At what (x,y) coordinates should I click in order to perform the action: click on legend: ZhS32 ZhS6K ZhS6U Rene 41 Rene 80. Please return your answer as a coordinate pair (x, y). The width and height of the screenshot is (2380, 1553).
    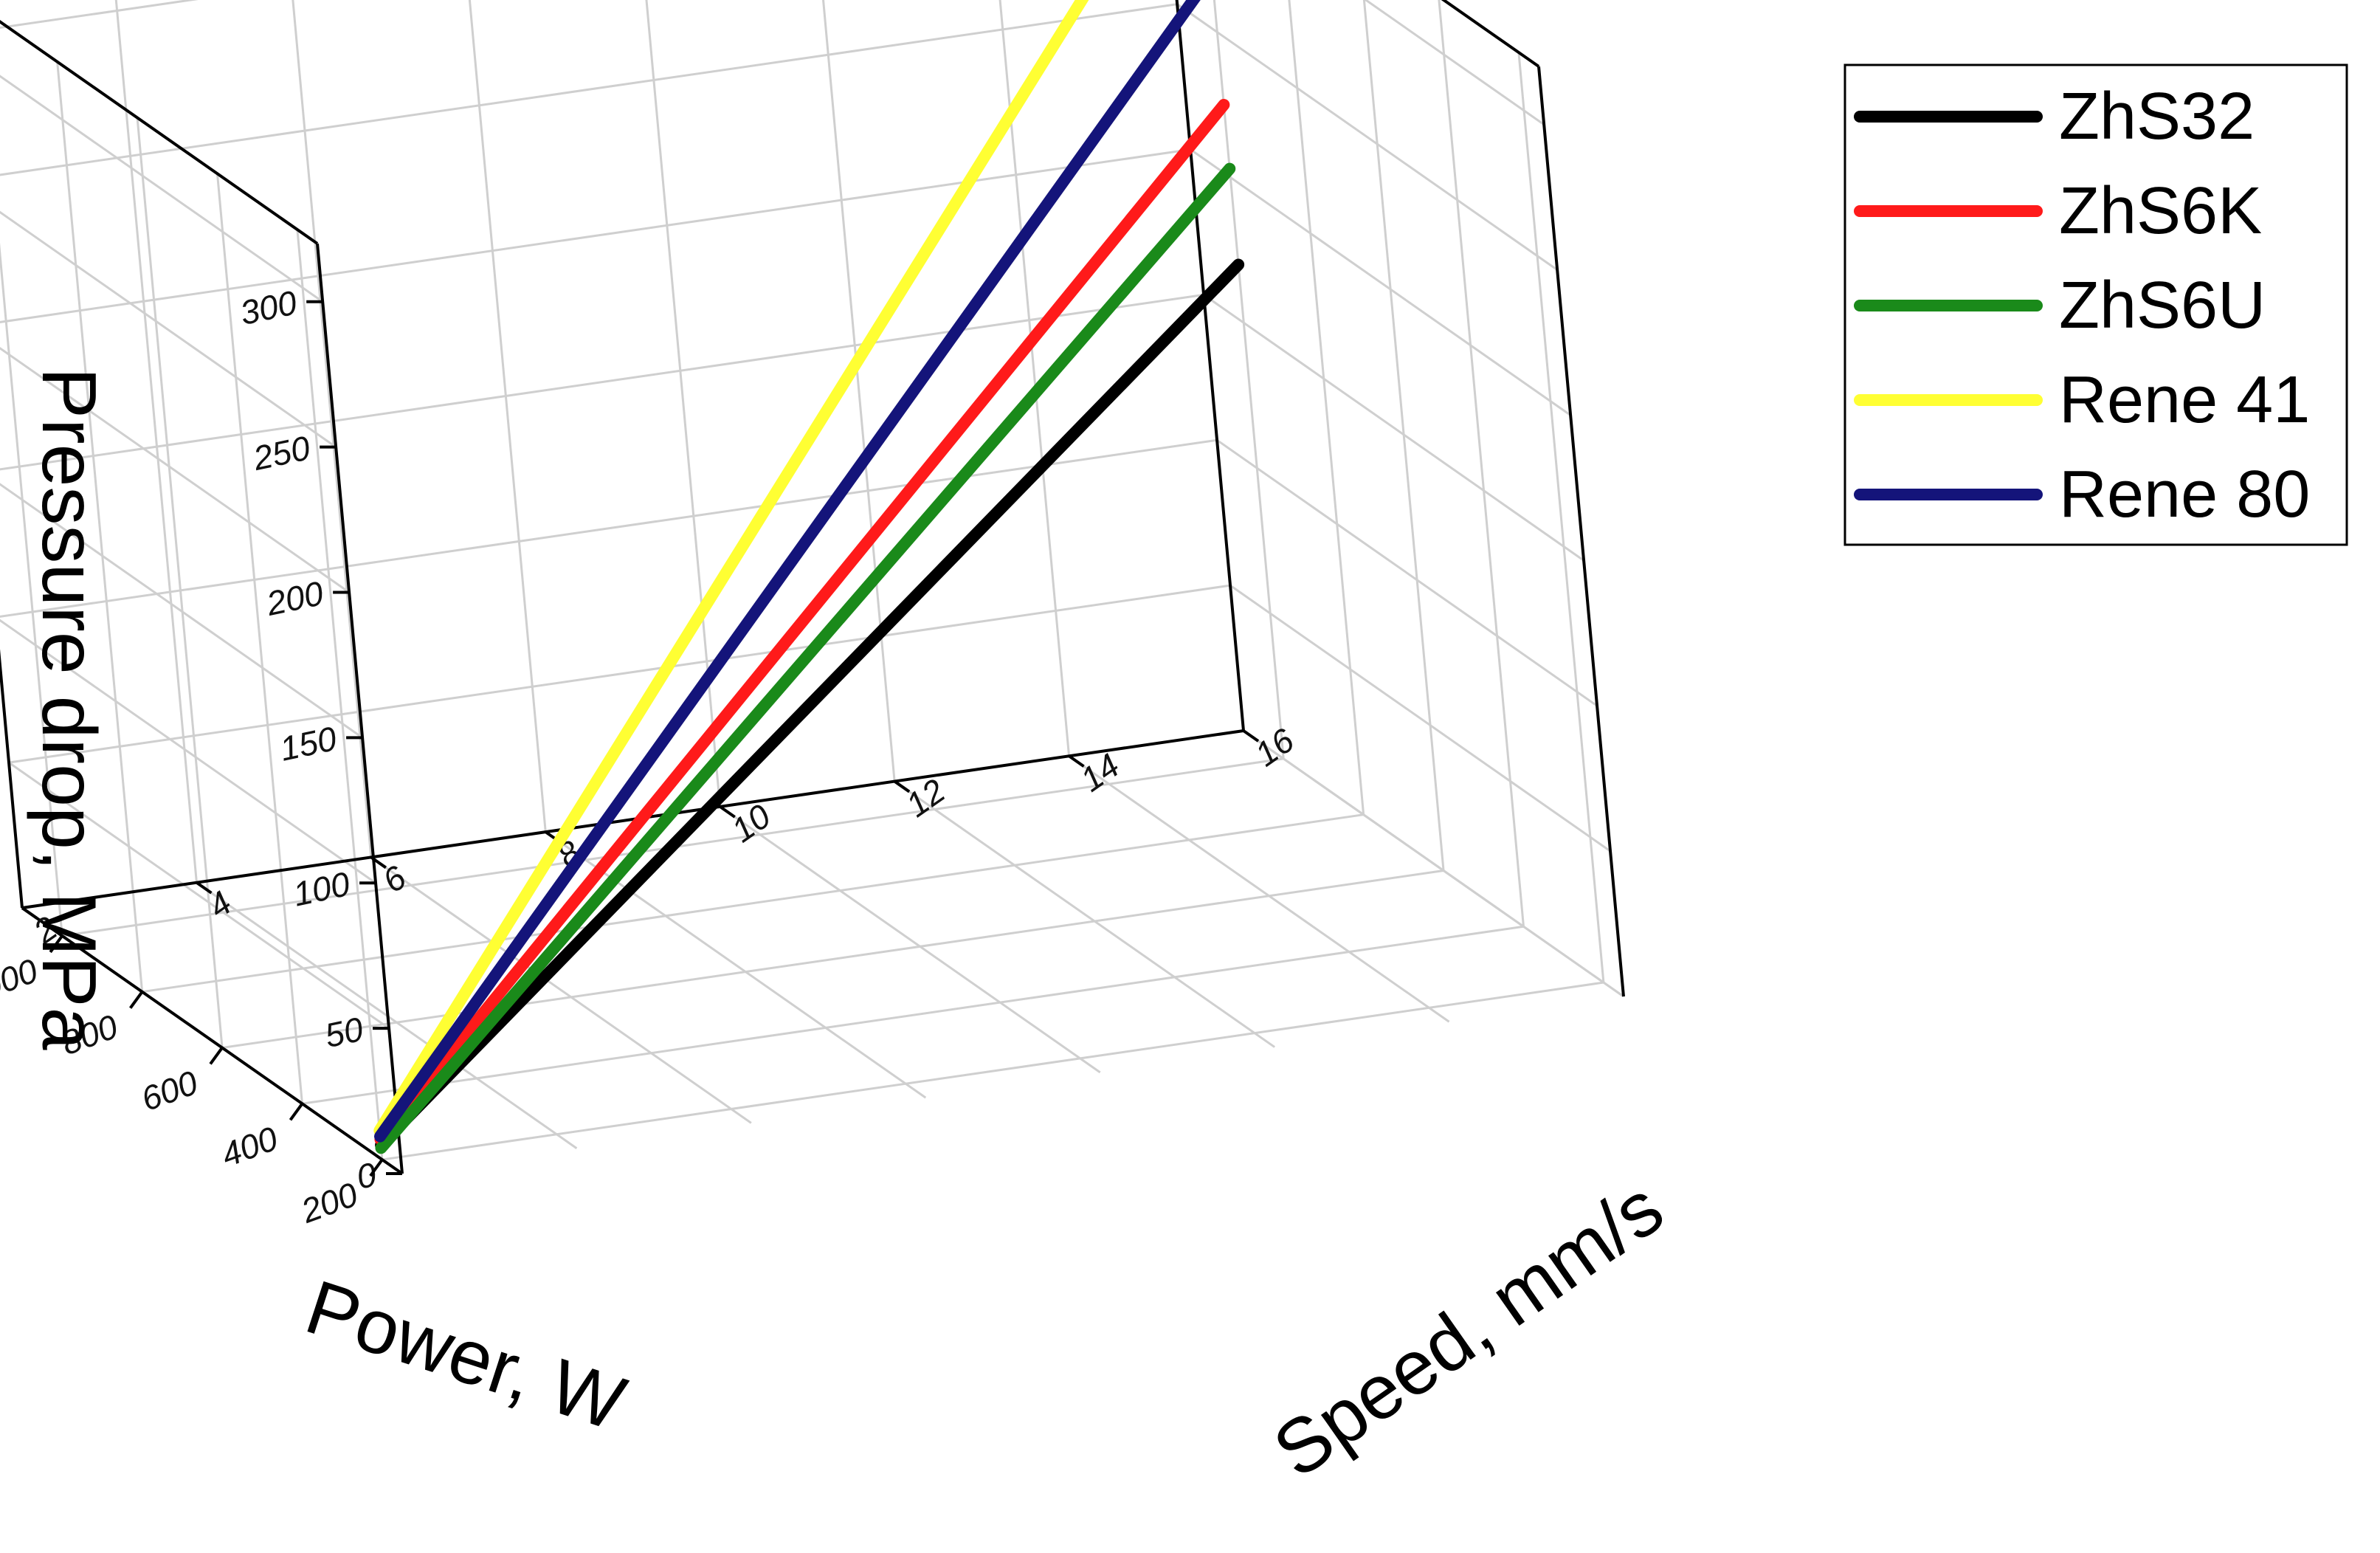
    Looking at the image, I should click on (2095, 304).